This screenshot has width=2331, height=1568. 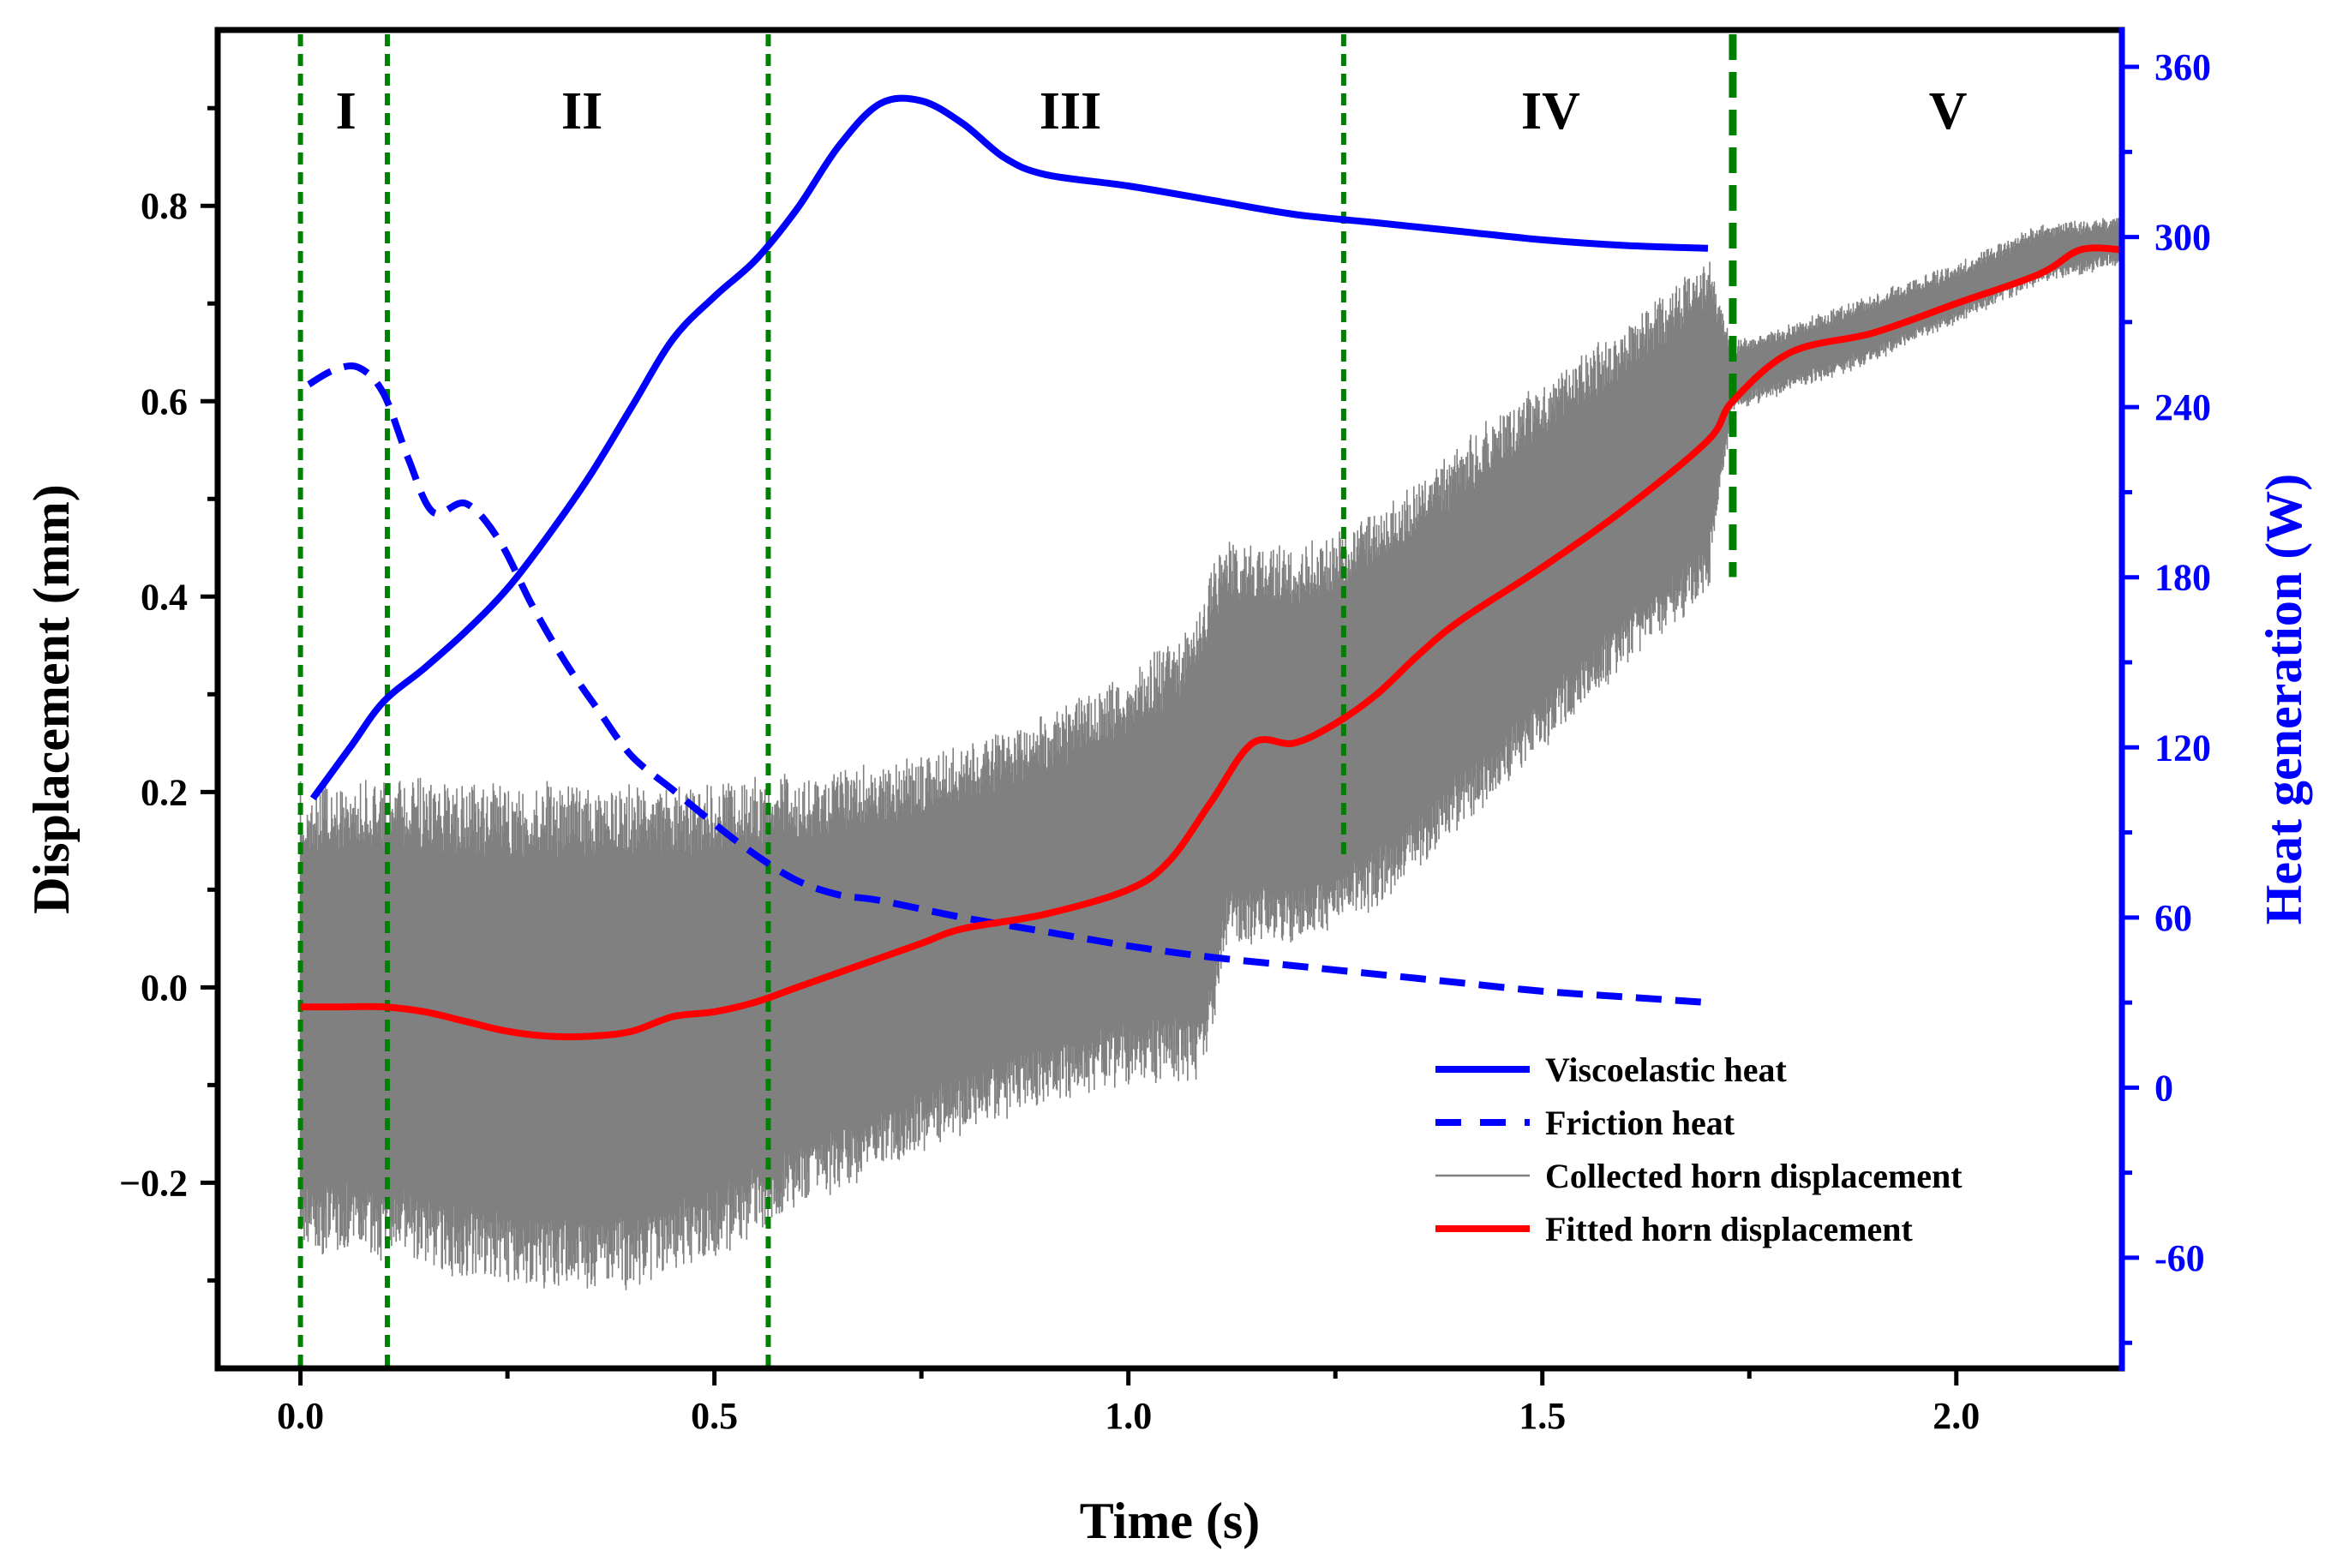 I want to click on y-left-tick-label: 0.8, so click(x=164, y=206).